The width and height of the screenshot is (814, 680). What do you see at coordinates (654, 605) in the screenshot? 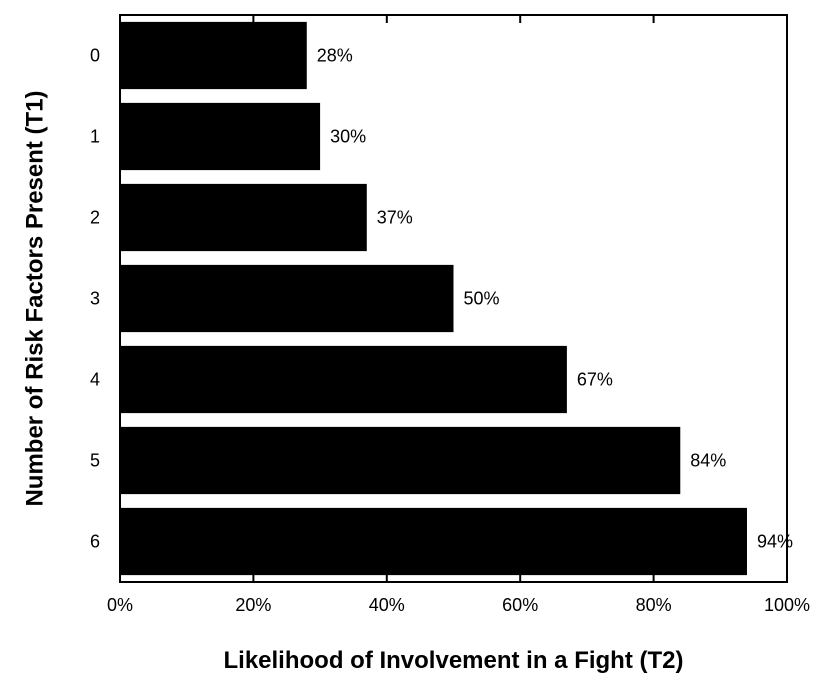
I see `x-tick-label-80: 80%` at bounding box center [654, 605].